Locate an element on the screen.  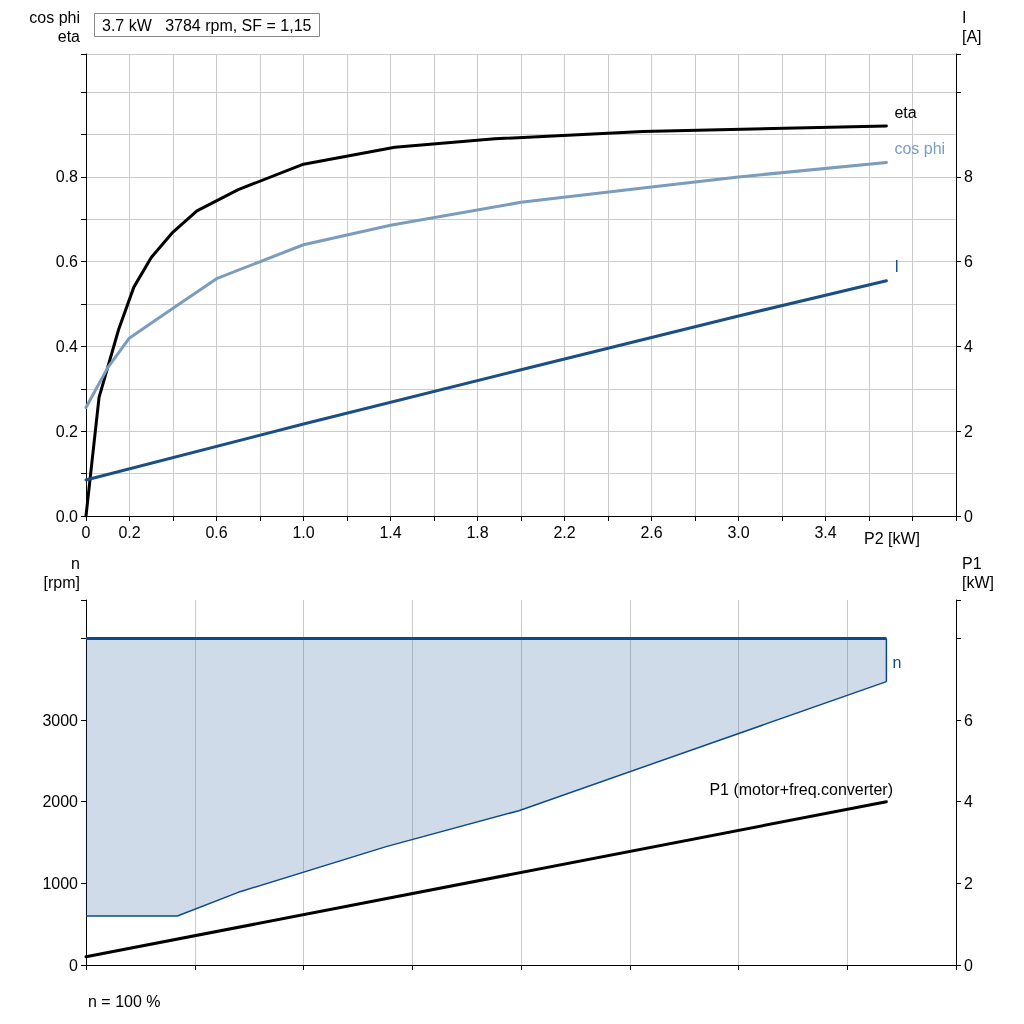
x-tick-label: 1.8 is located at coordinates (477, 532).